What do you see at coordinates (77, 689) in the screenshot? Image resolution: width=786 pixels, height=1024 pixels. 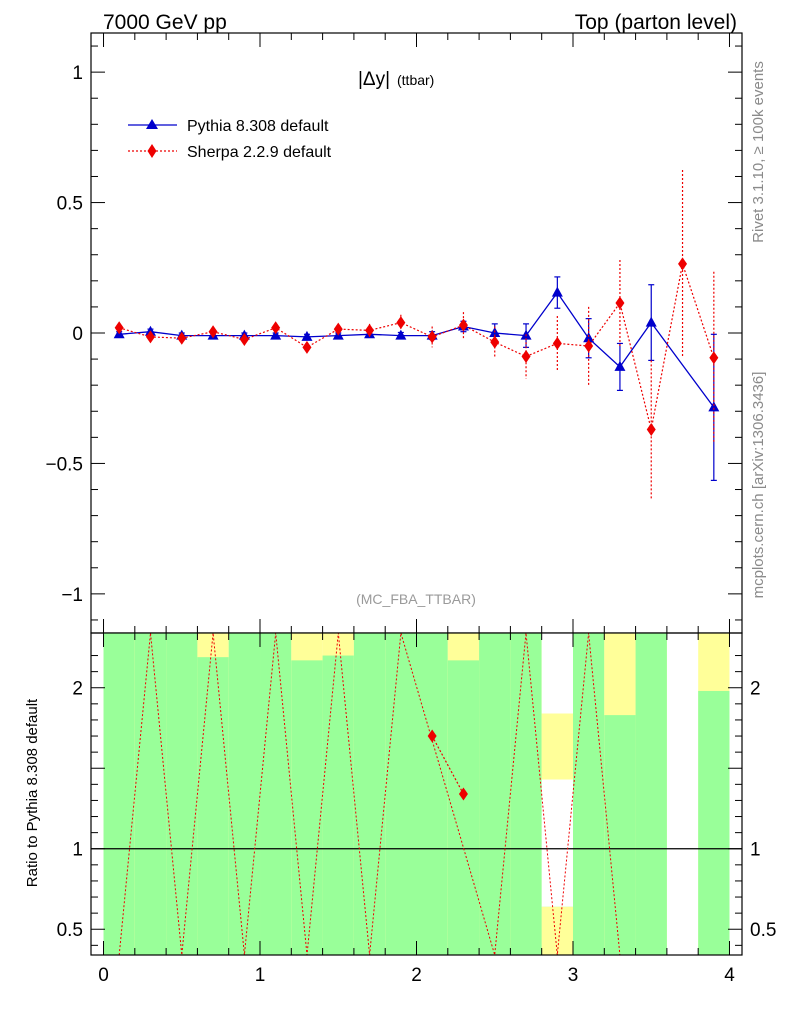 I see `ratio-ytick-label: 2` at bounding box center [77, 689].